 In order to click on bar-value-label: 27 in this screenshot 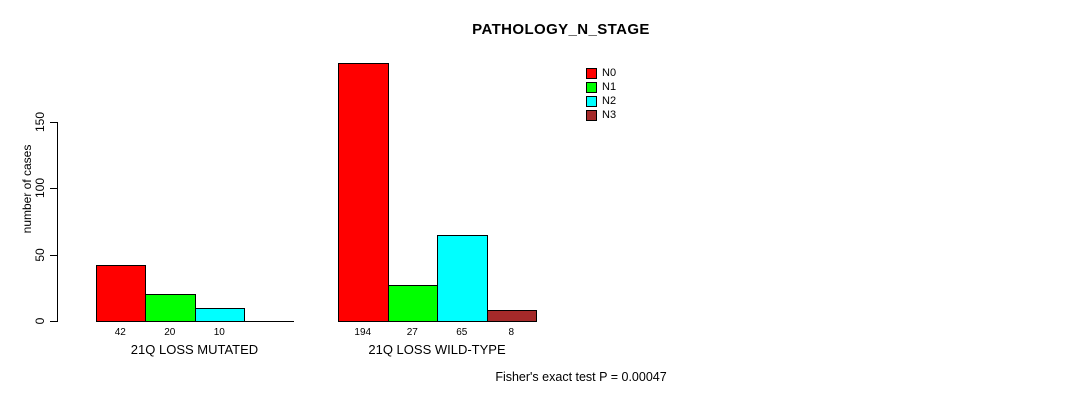, I will do `click(412, 332)`.